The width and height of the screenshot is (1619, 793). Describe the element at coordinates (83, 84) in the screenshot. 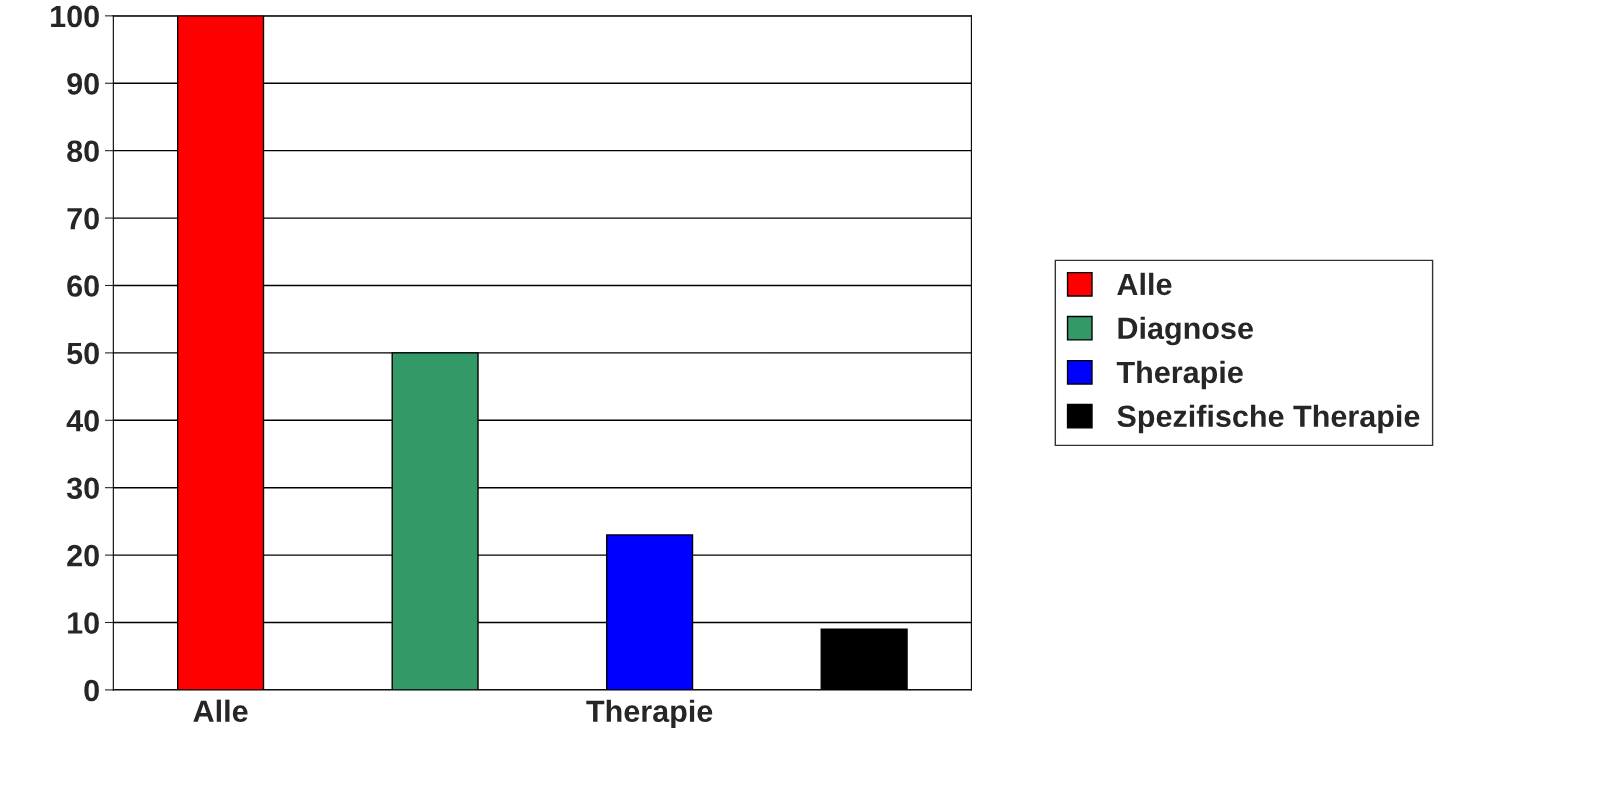

I see `y-tick-label: 90` at that location.